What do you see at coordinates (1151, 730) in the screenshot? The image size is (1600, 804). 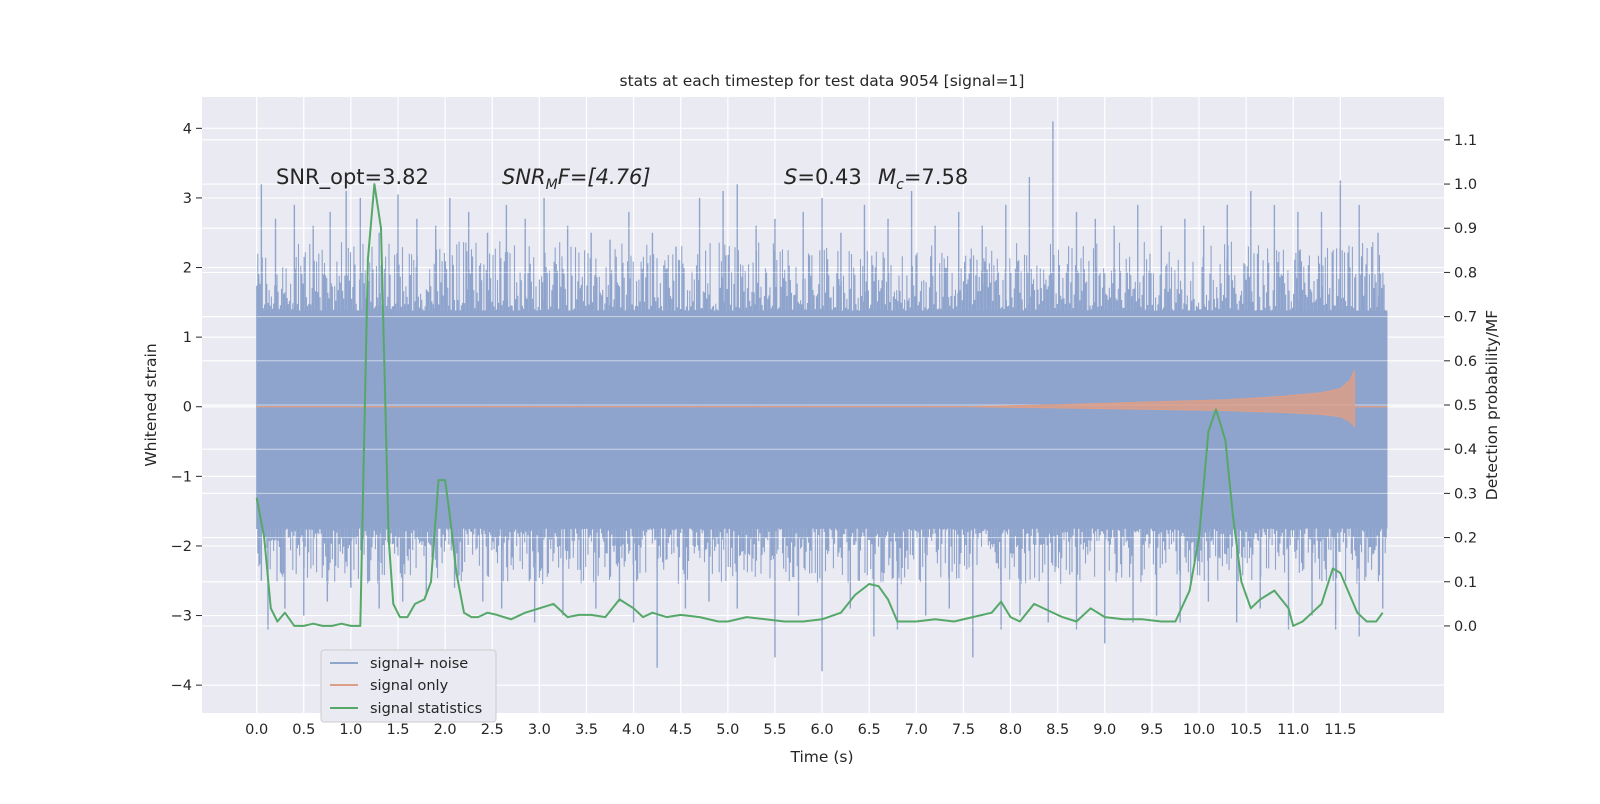 I see `x-tick-label: 9.5` at bounding box center [1151, 730].